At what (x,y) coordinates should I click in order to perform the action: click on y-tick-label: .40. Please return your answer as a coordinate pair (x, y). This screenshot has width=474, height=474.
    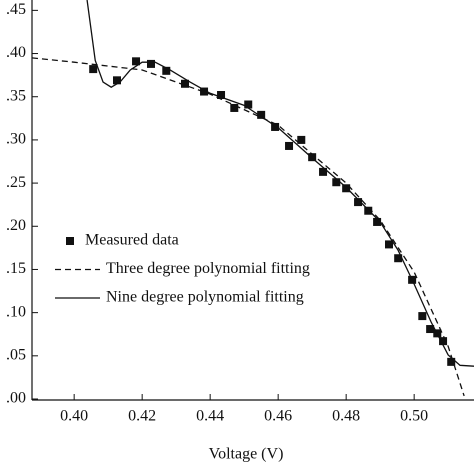
    Looking at the image, I should click on (16, 52).